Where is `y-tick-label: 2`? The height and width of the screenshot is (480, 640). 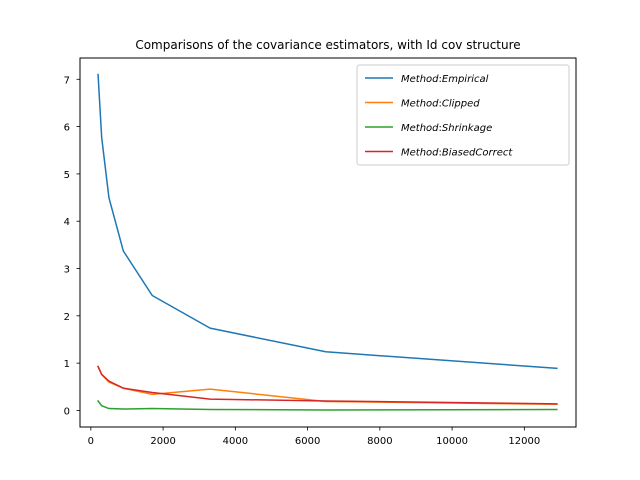 y-tick-label: 2 is located at coordinates (67, 317).